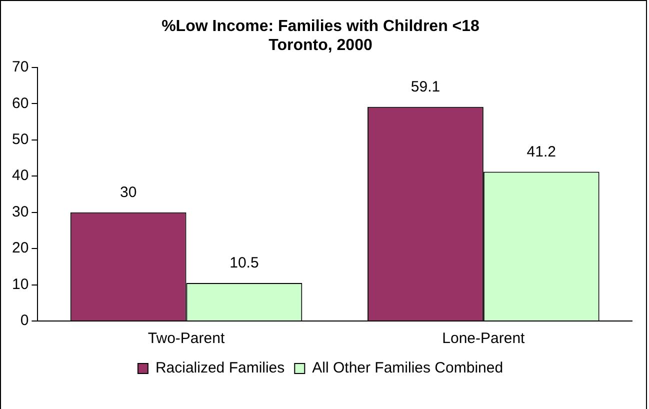 The height and width of the screenshot is (409, 649). Describe the element at coordinates (20, 175) in the screenshot. I see `y-tick-label: 40` at that location.